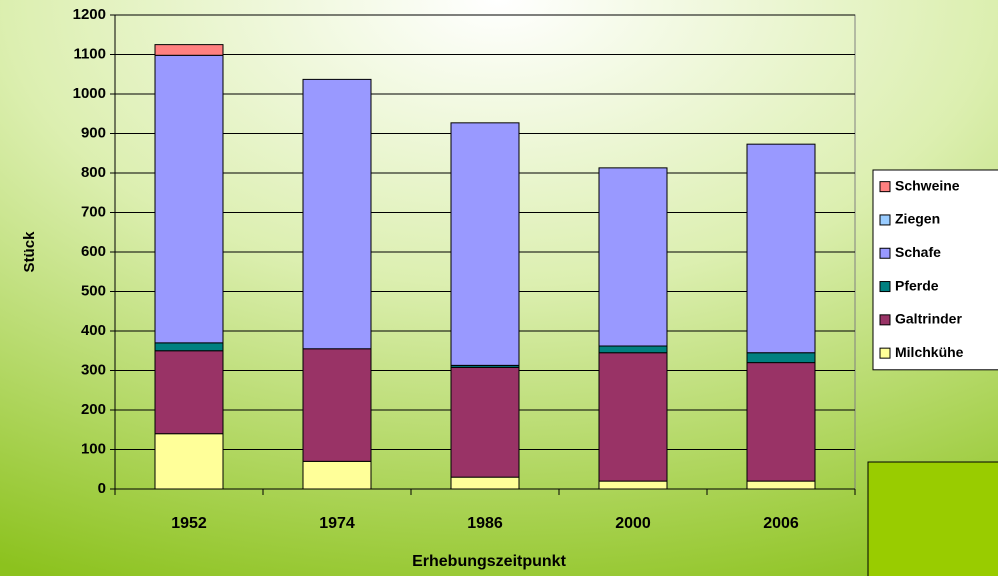 The height and width of the screenshot is (576, 998). I want to click on y-tick-label: 1100, so click(89, 53).